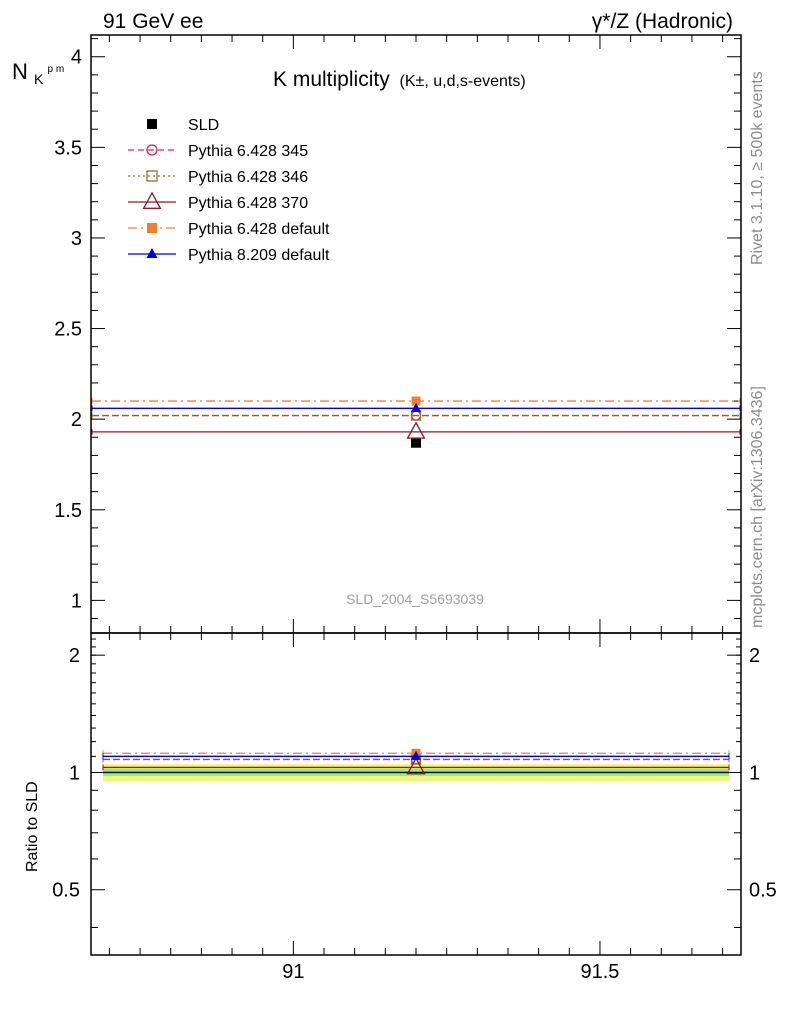  I want to click on series-pythia-6-428-default, so click(416, 401).